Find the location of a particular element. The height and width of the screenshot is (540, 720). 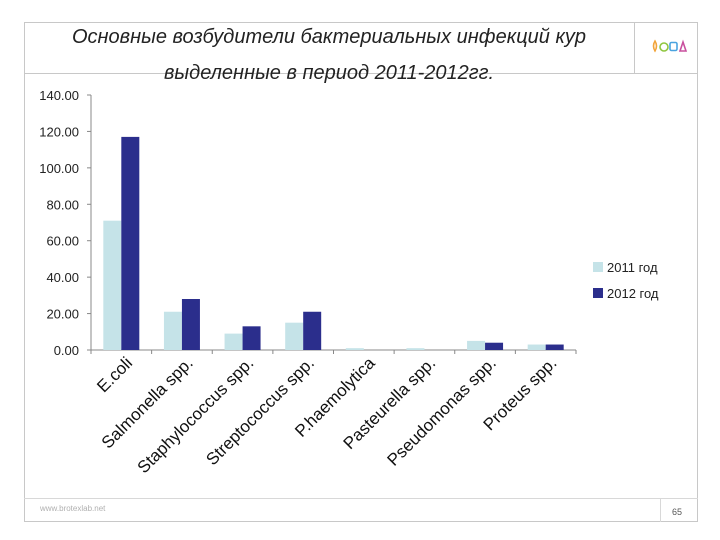

y-tick-label: 20.00 is located at coordinates (62, 314).